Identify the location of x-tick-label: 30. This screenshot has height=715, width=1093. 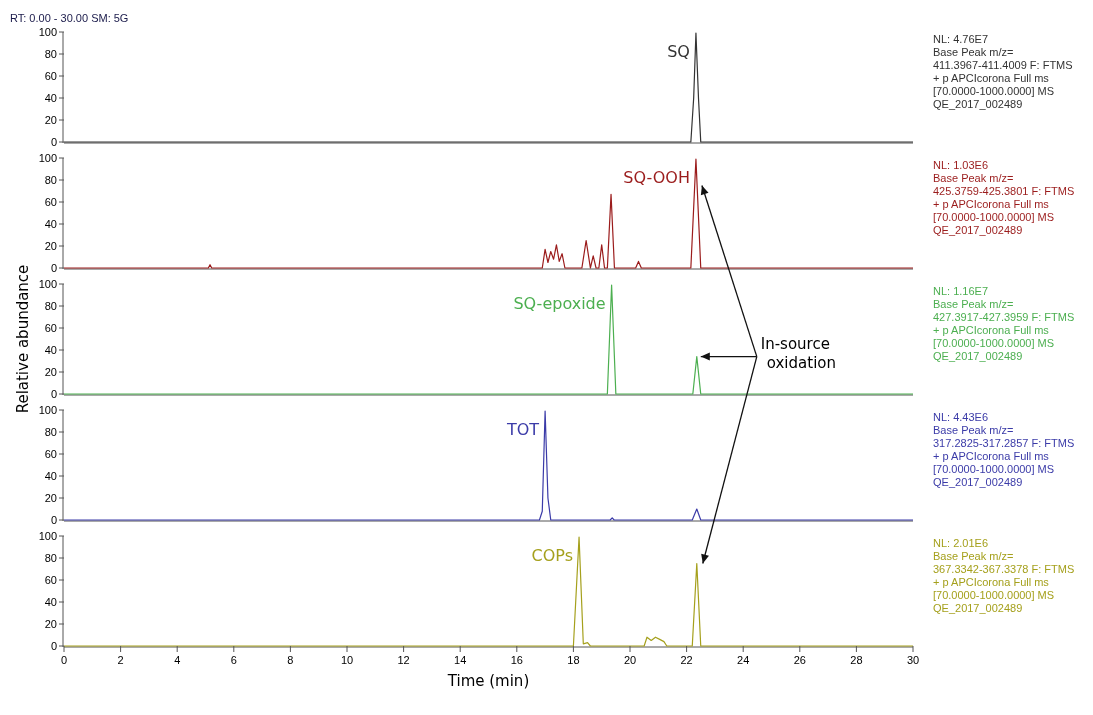
(913, 660).